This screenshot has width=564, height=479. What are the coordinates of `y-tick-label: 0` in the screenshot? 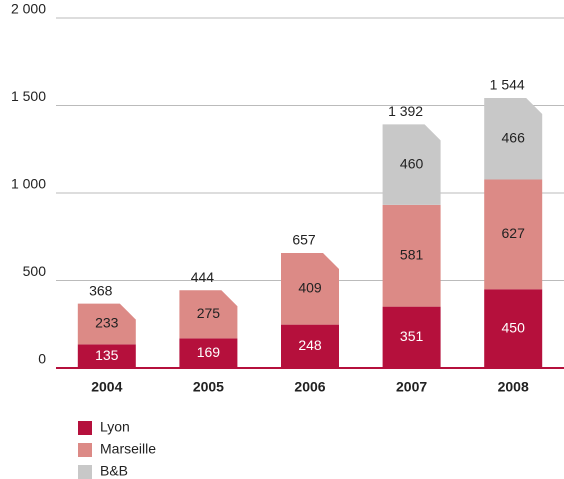 It's located at (42, 359).